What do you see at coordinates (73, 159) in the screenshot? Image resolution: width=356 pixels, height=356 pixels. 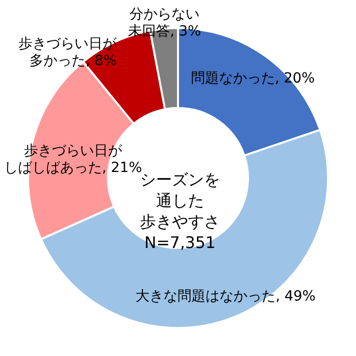 I see `slice-label: 歩きづらい日がしばしばあった, 21%` at bounding box center [73, 159].